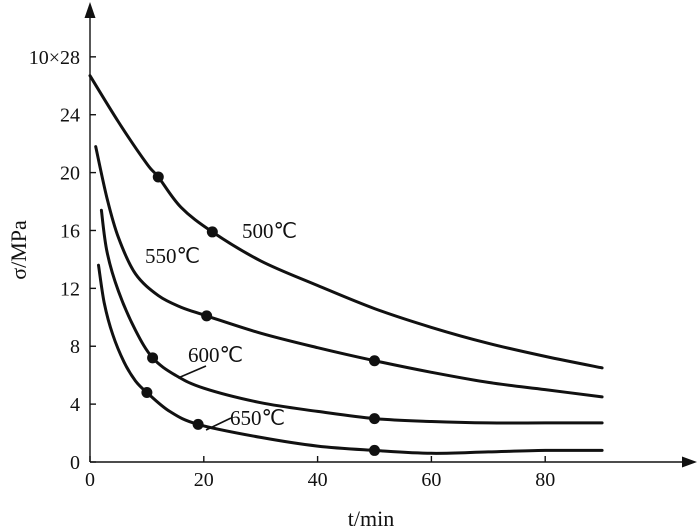 The width and height of the screenshot is (697, 531). Describe the element at coordinates (70, 289) in the screenshot. I see `y-tick-label: 12` at that location.